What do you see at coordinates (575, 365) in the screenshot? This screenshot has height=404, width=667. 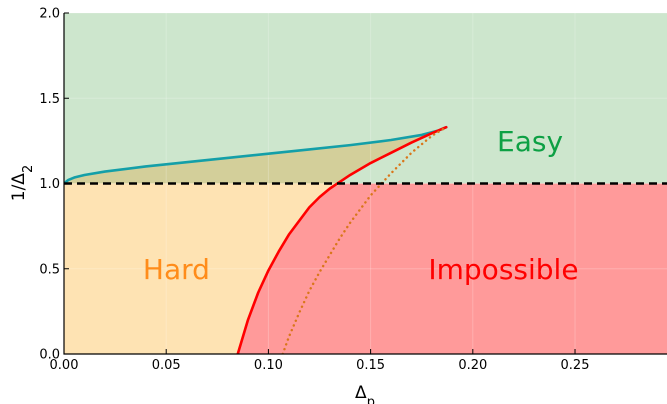 I see `x-tick-label: 0.25` at bounding box center [575, 365].